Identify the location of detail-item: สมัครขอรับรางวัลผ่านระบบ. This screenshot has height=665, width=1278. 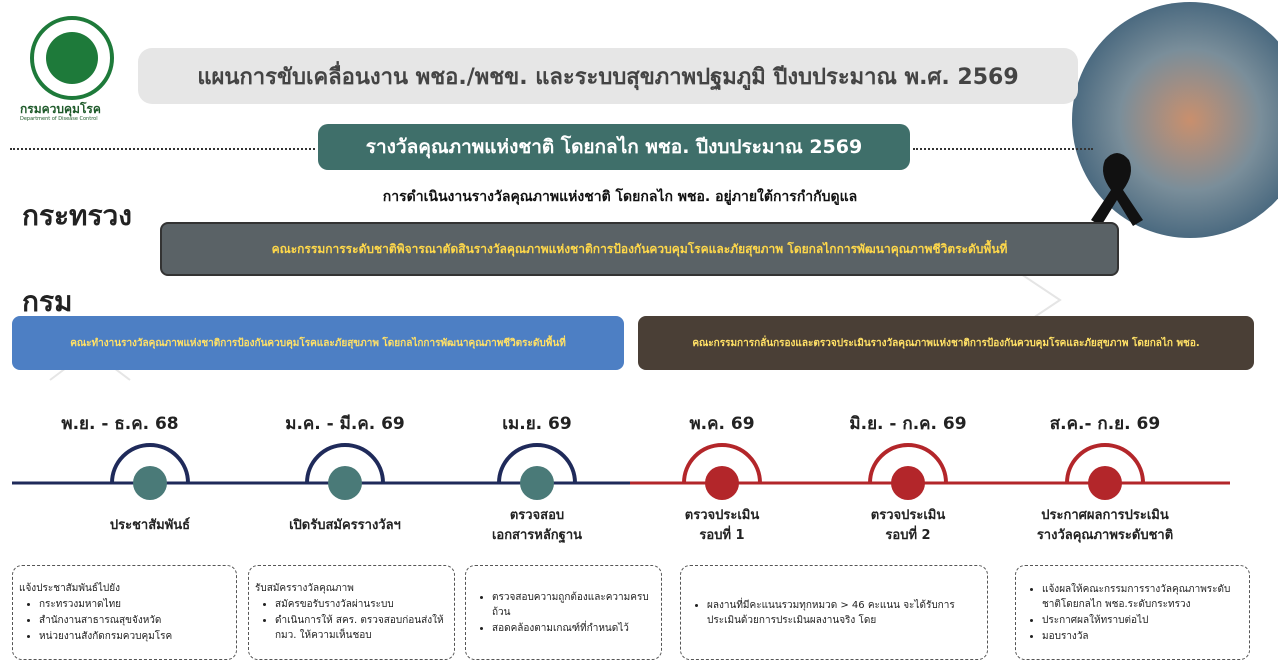
(361, 604).